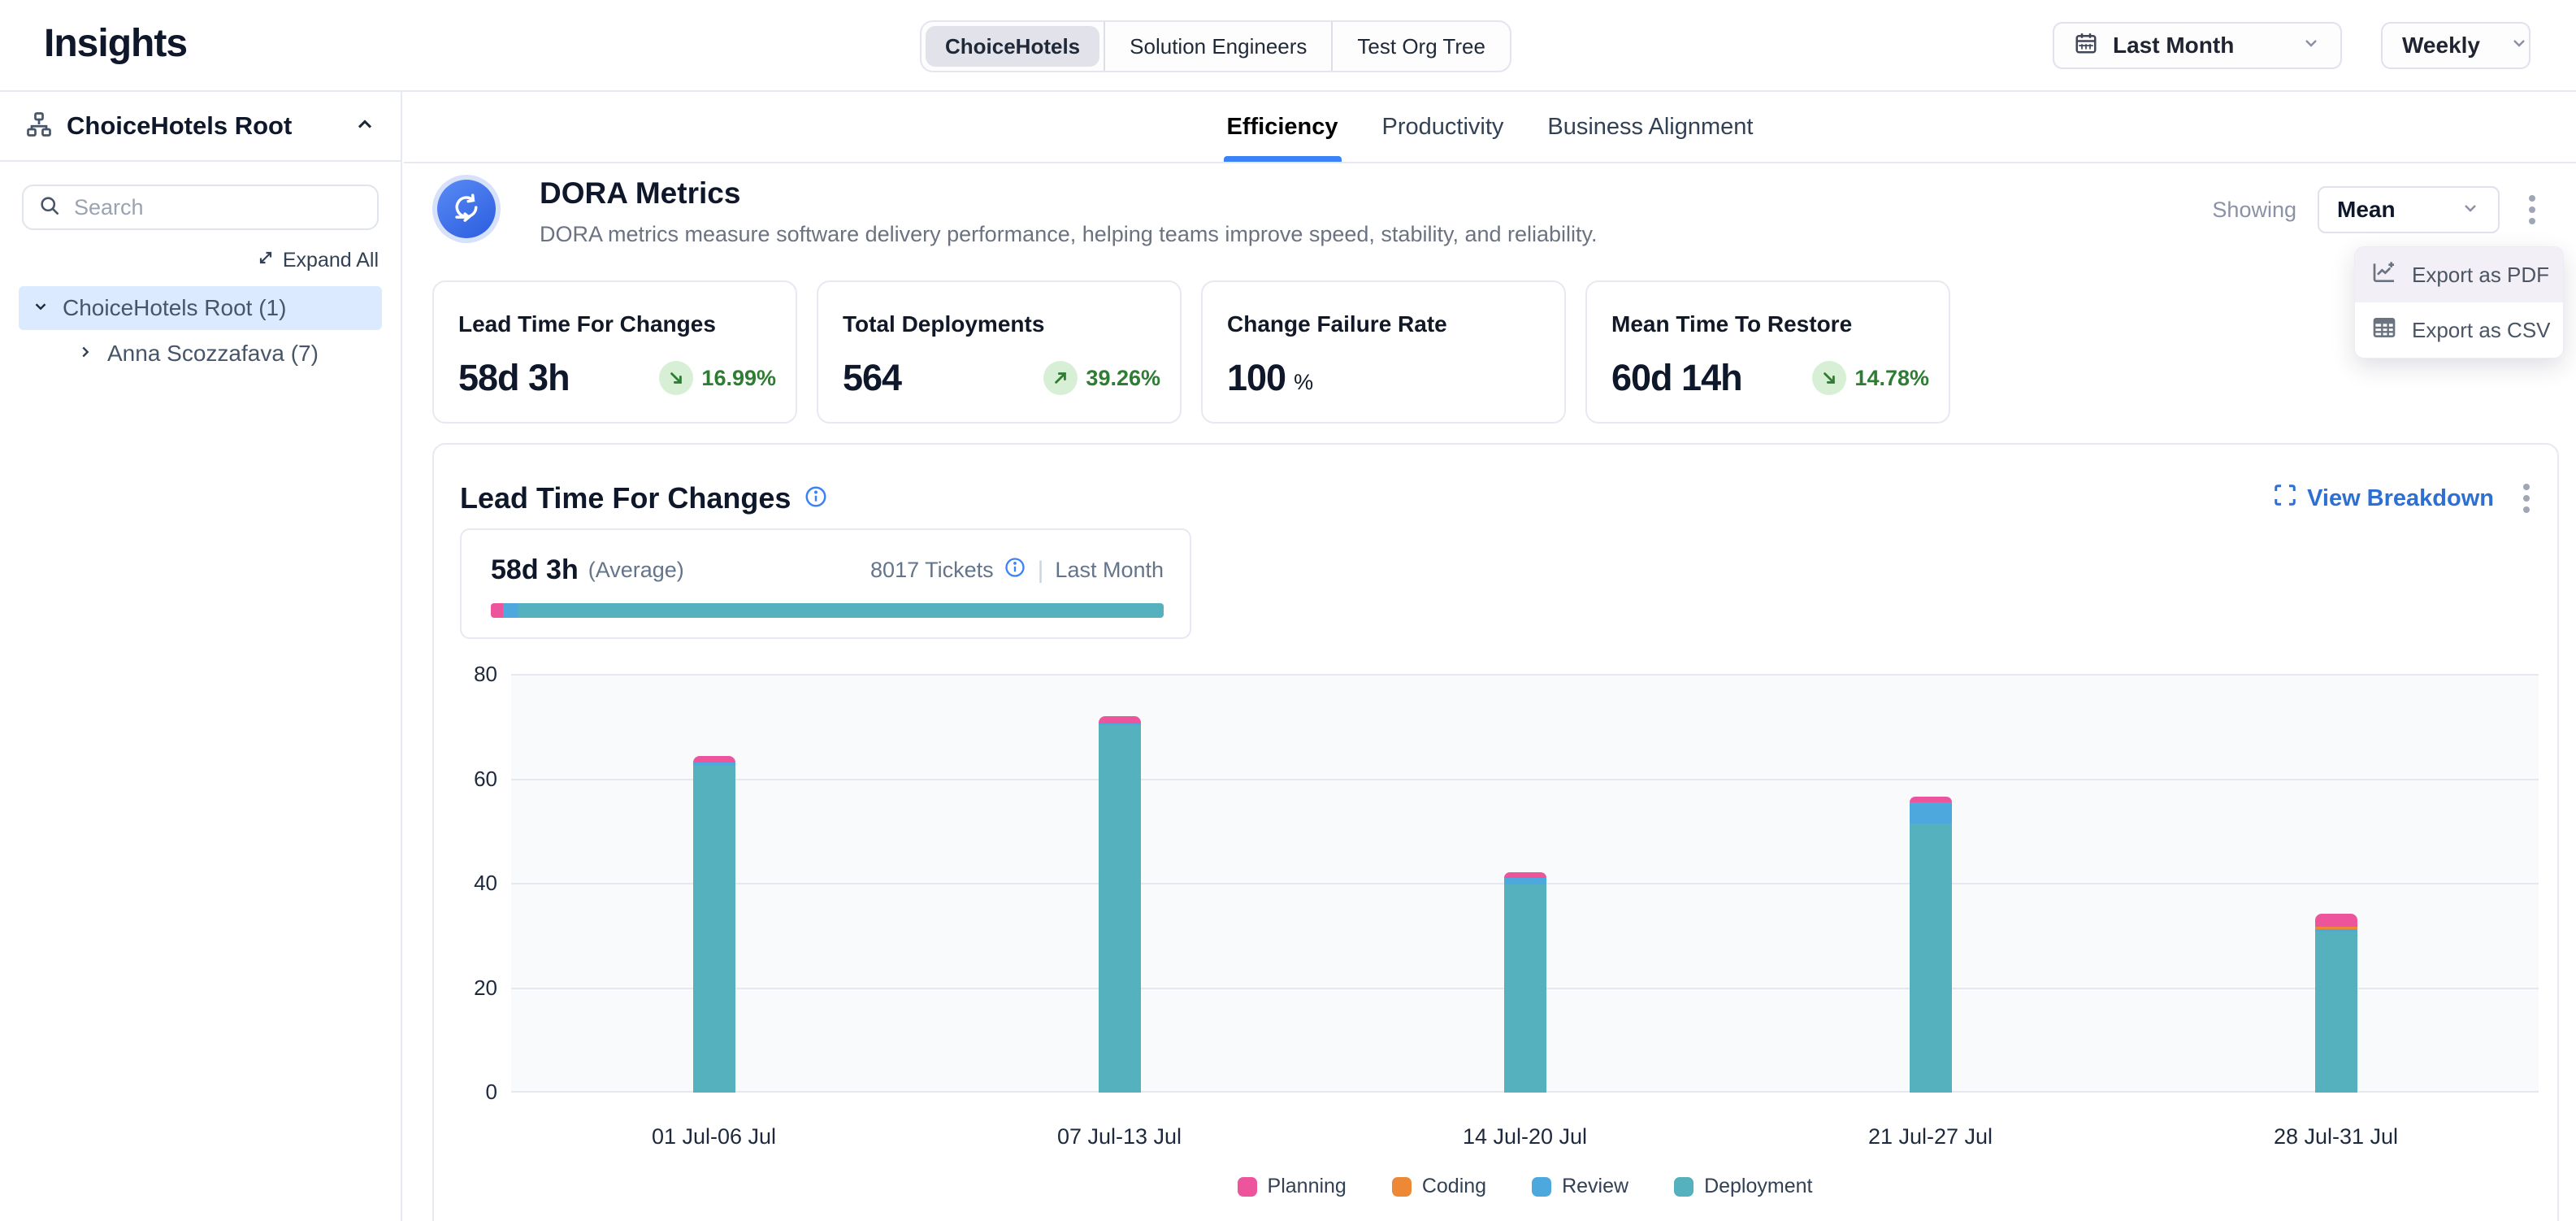  Describe the element at coordinates (486, 779) in the screenshot. I see `y-axis-tick: 60` at that location.